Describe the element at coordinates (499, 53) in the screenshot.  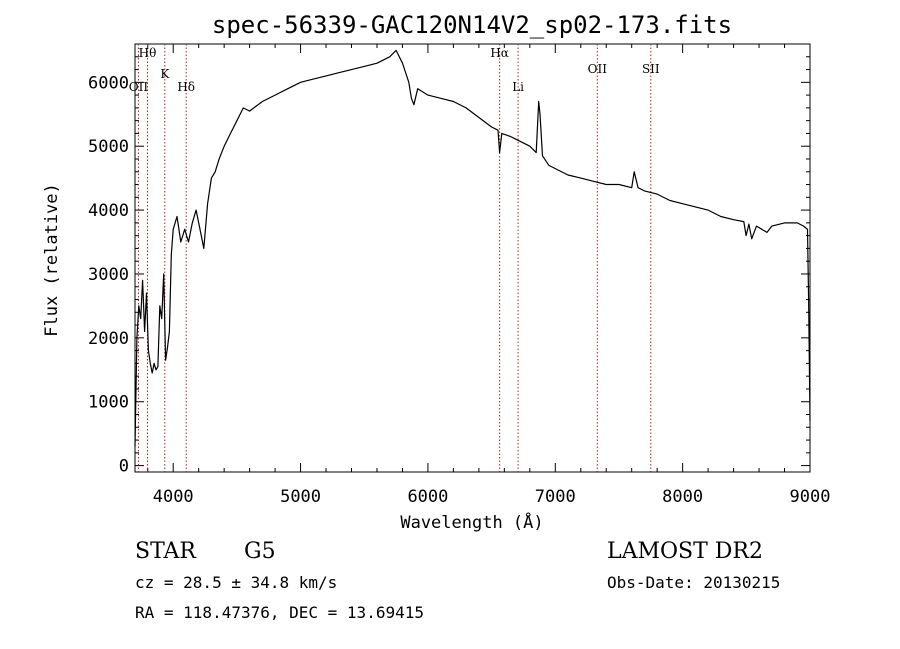
I see `spectral-line-label: Hα` at that location.